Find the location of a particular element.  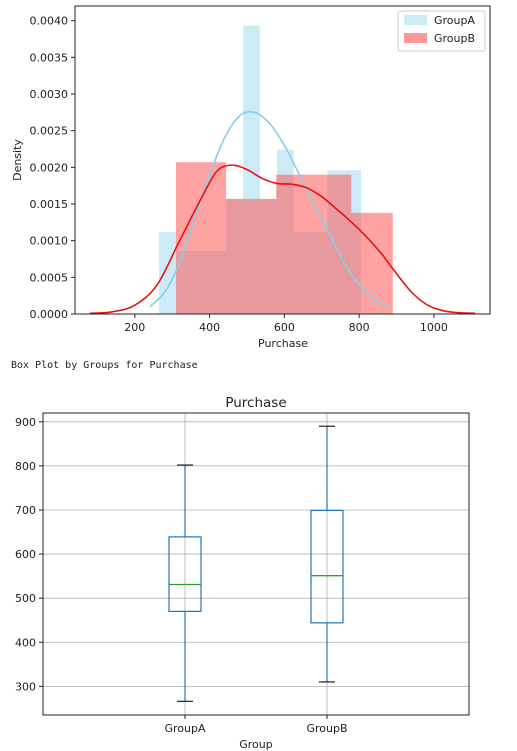

x-tick-label: 400 is located at coordinates (209, 327).